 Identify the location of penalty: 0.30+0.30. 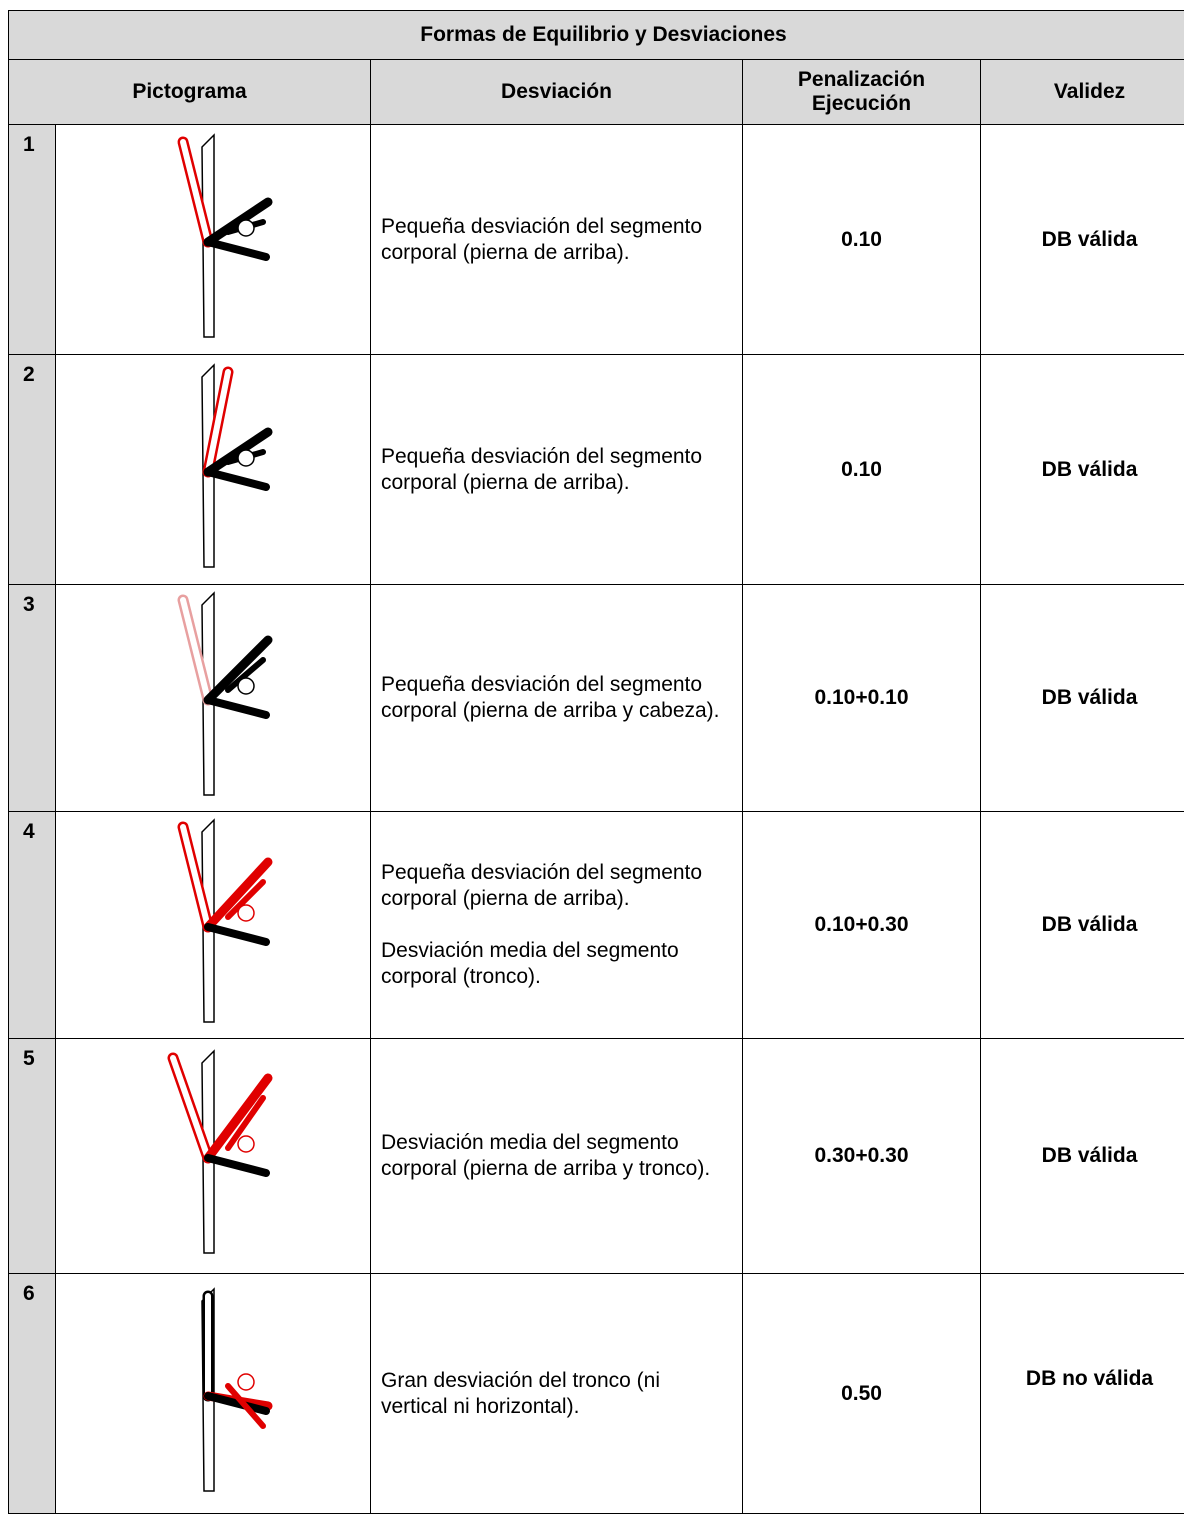
(862, 1156).